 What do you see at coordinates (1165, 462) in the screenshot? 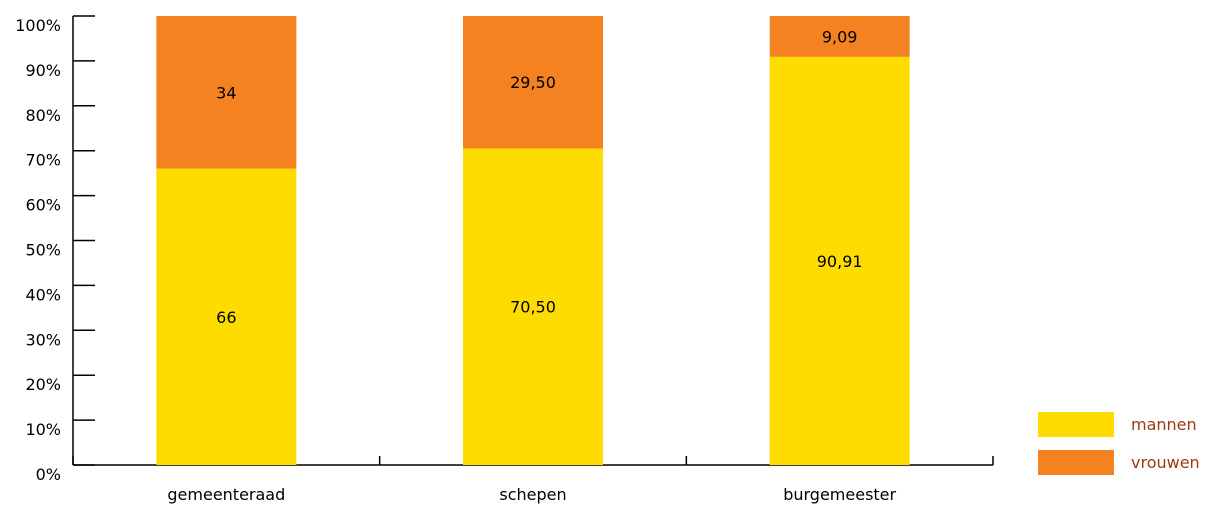
I see `legend-label-vrouwen: vrouwen` at bounding box center [1165, 462].